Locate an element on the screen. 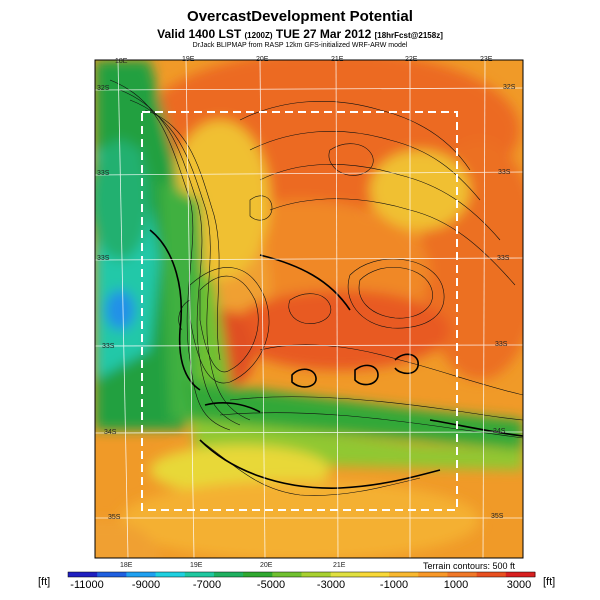 This screenshot has width=600, height=600. lon-label-top: 19E is located at coordinates (188, 59).